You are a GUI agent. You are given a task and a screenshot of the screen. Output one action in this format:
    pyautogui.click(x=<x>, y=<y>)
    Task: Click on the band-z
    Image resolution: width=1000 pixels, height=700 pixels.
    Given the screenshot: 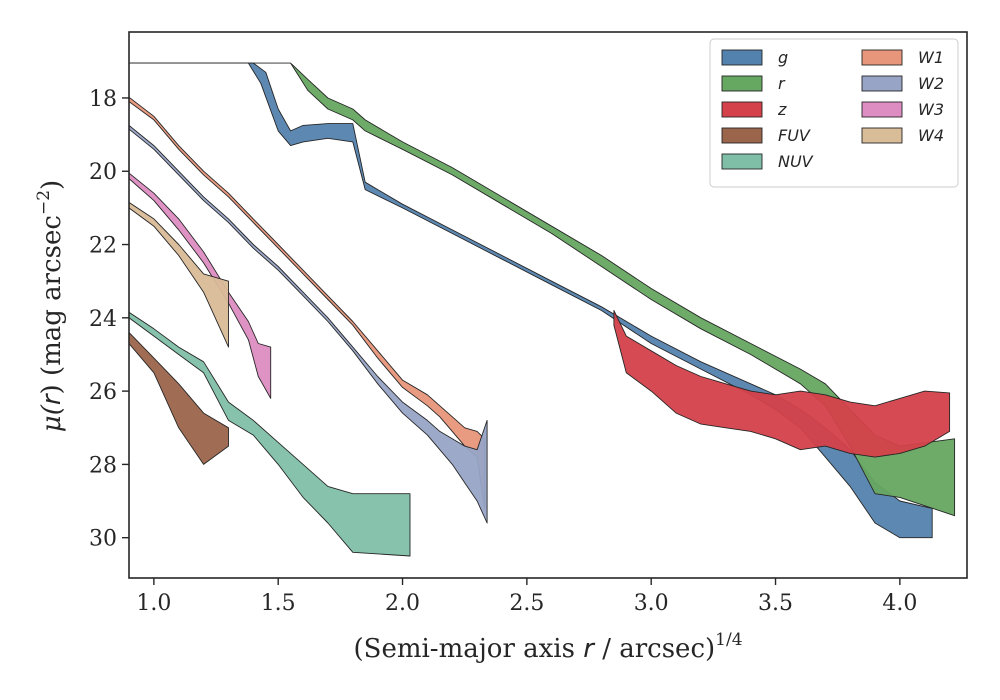 What is the action you would take?
    pyautogui.click(x=782, y=384)
    